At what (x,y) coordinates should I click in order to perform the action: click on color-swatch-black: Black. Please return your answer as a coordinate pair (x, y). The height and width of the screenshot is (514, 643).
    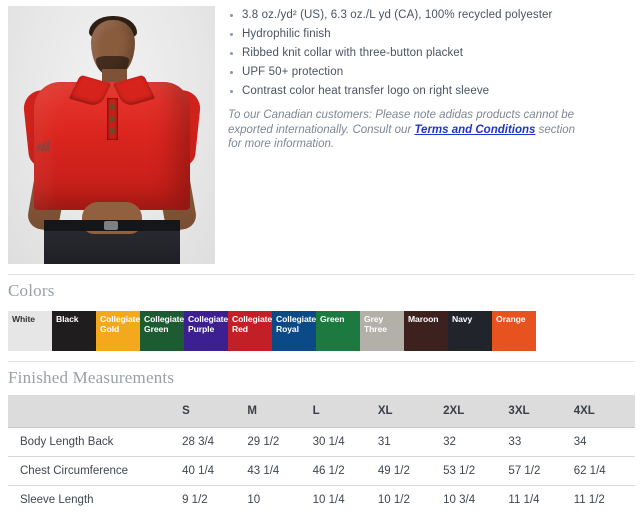
    Looking at the image, I should click on (74, 331).